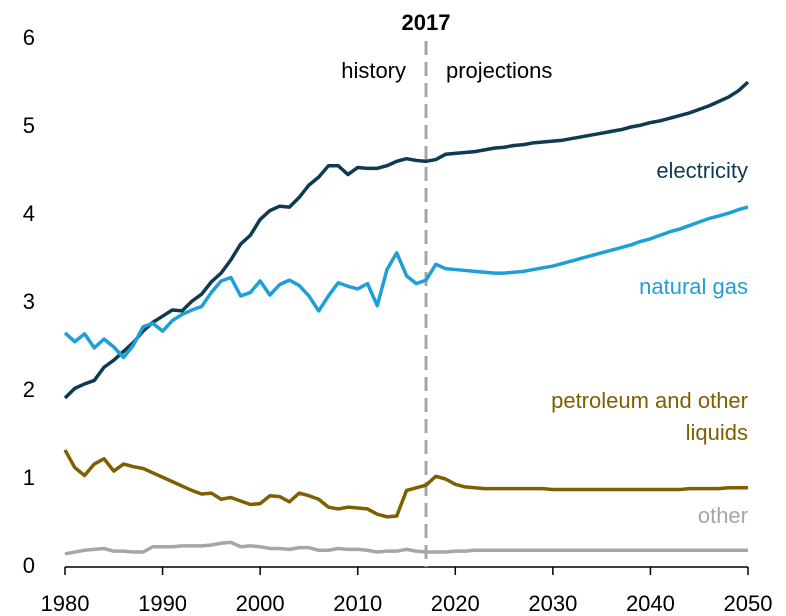 Image resolution: width=786 pixels, height=616 pixels. What do you see at coordinates (748, 603) in the screenshot?
I see `x-tick-label: 2050` at bounding box center [748, 603].